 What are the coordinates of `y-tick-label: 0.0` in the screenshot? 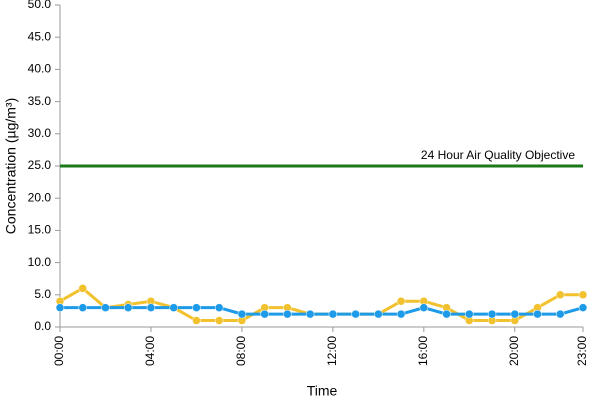 It's located at (42, 326).